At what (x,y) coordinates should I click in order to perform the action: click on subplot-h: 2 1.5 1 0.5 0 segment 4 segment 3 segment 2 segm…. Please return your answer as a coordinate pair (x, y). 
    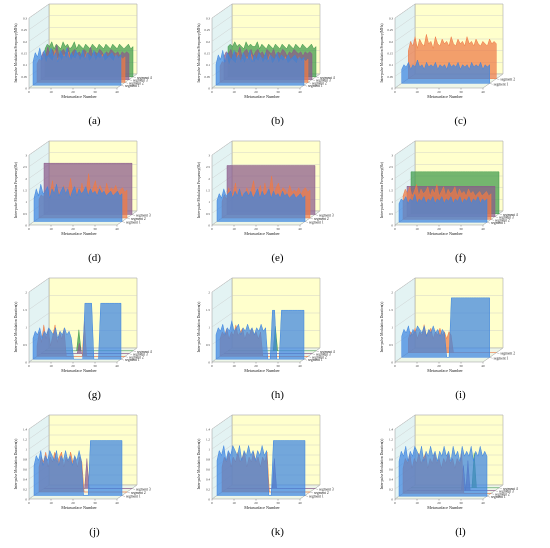
    Looking at the image, I should click on (277, 342).